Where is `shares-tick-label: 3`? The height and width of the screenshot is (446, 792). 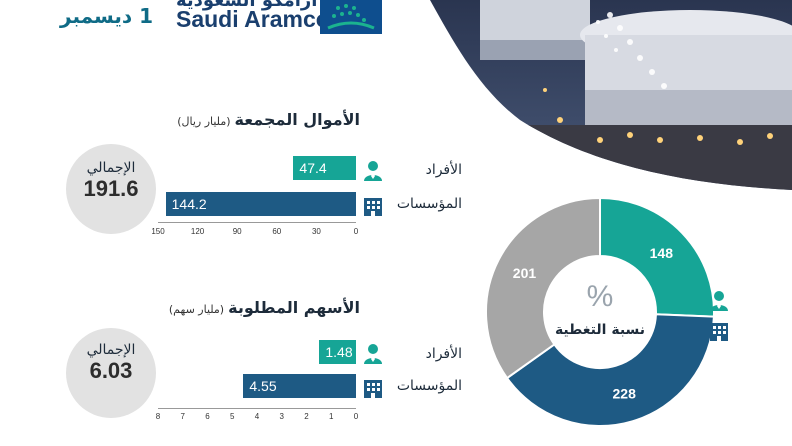 shares-tick-label: 3 is located at coordinates (281, 416).